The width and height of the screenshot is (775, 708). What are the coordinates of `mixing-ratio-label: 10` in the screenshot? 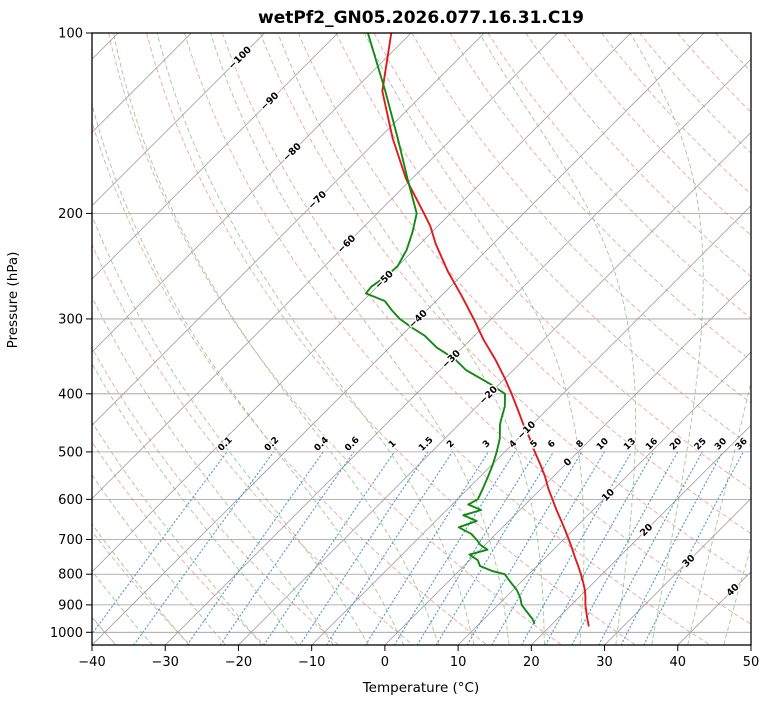 It's located at (603, 445).